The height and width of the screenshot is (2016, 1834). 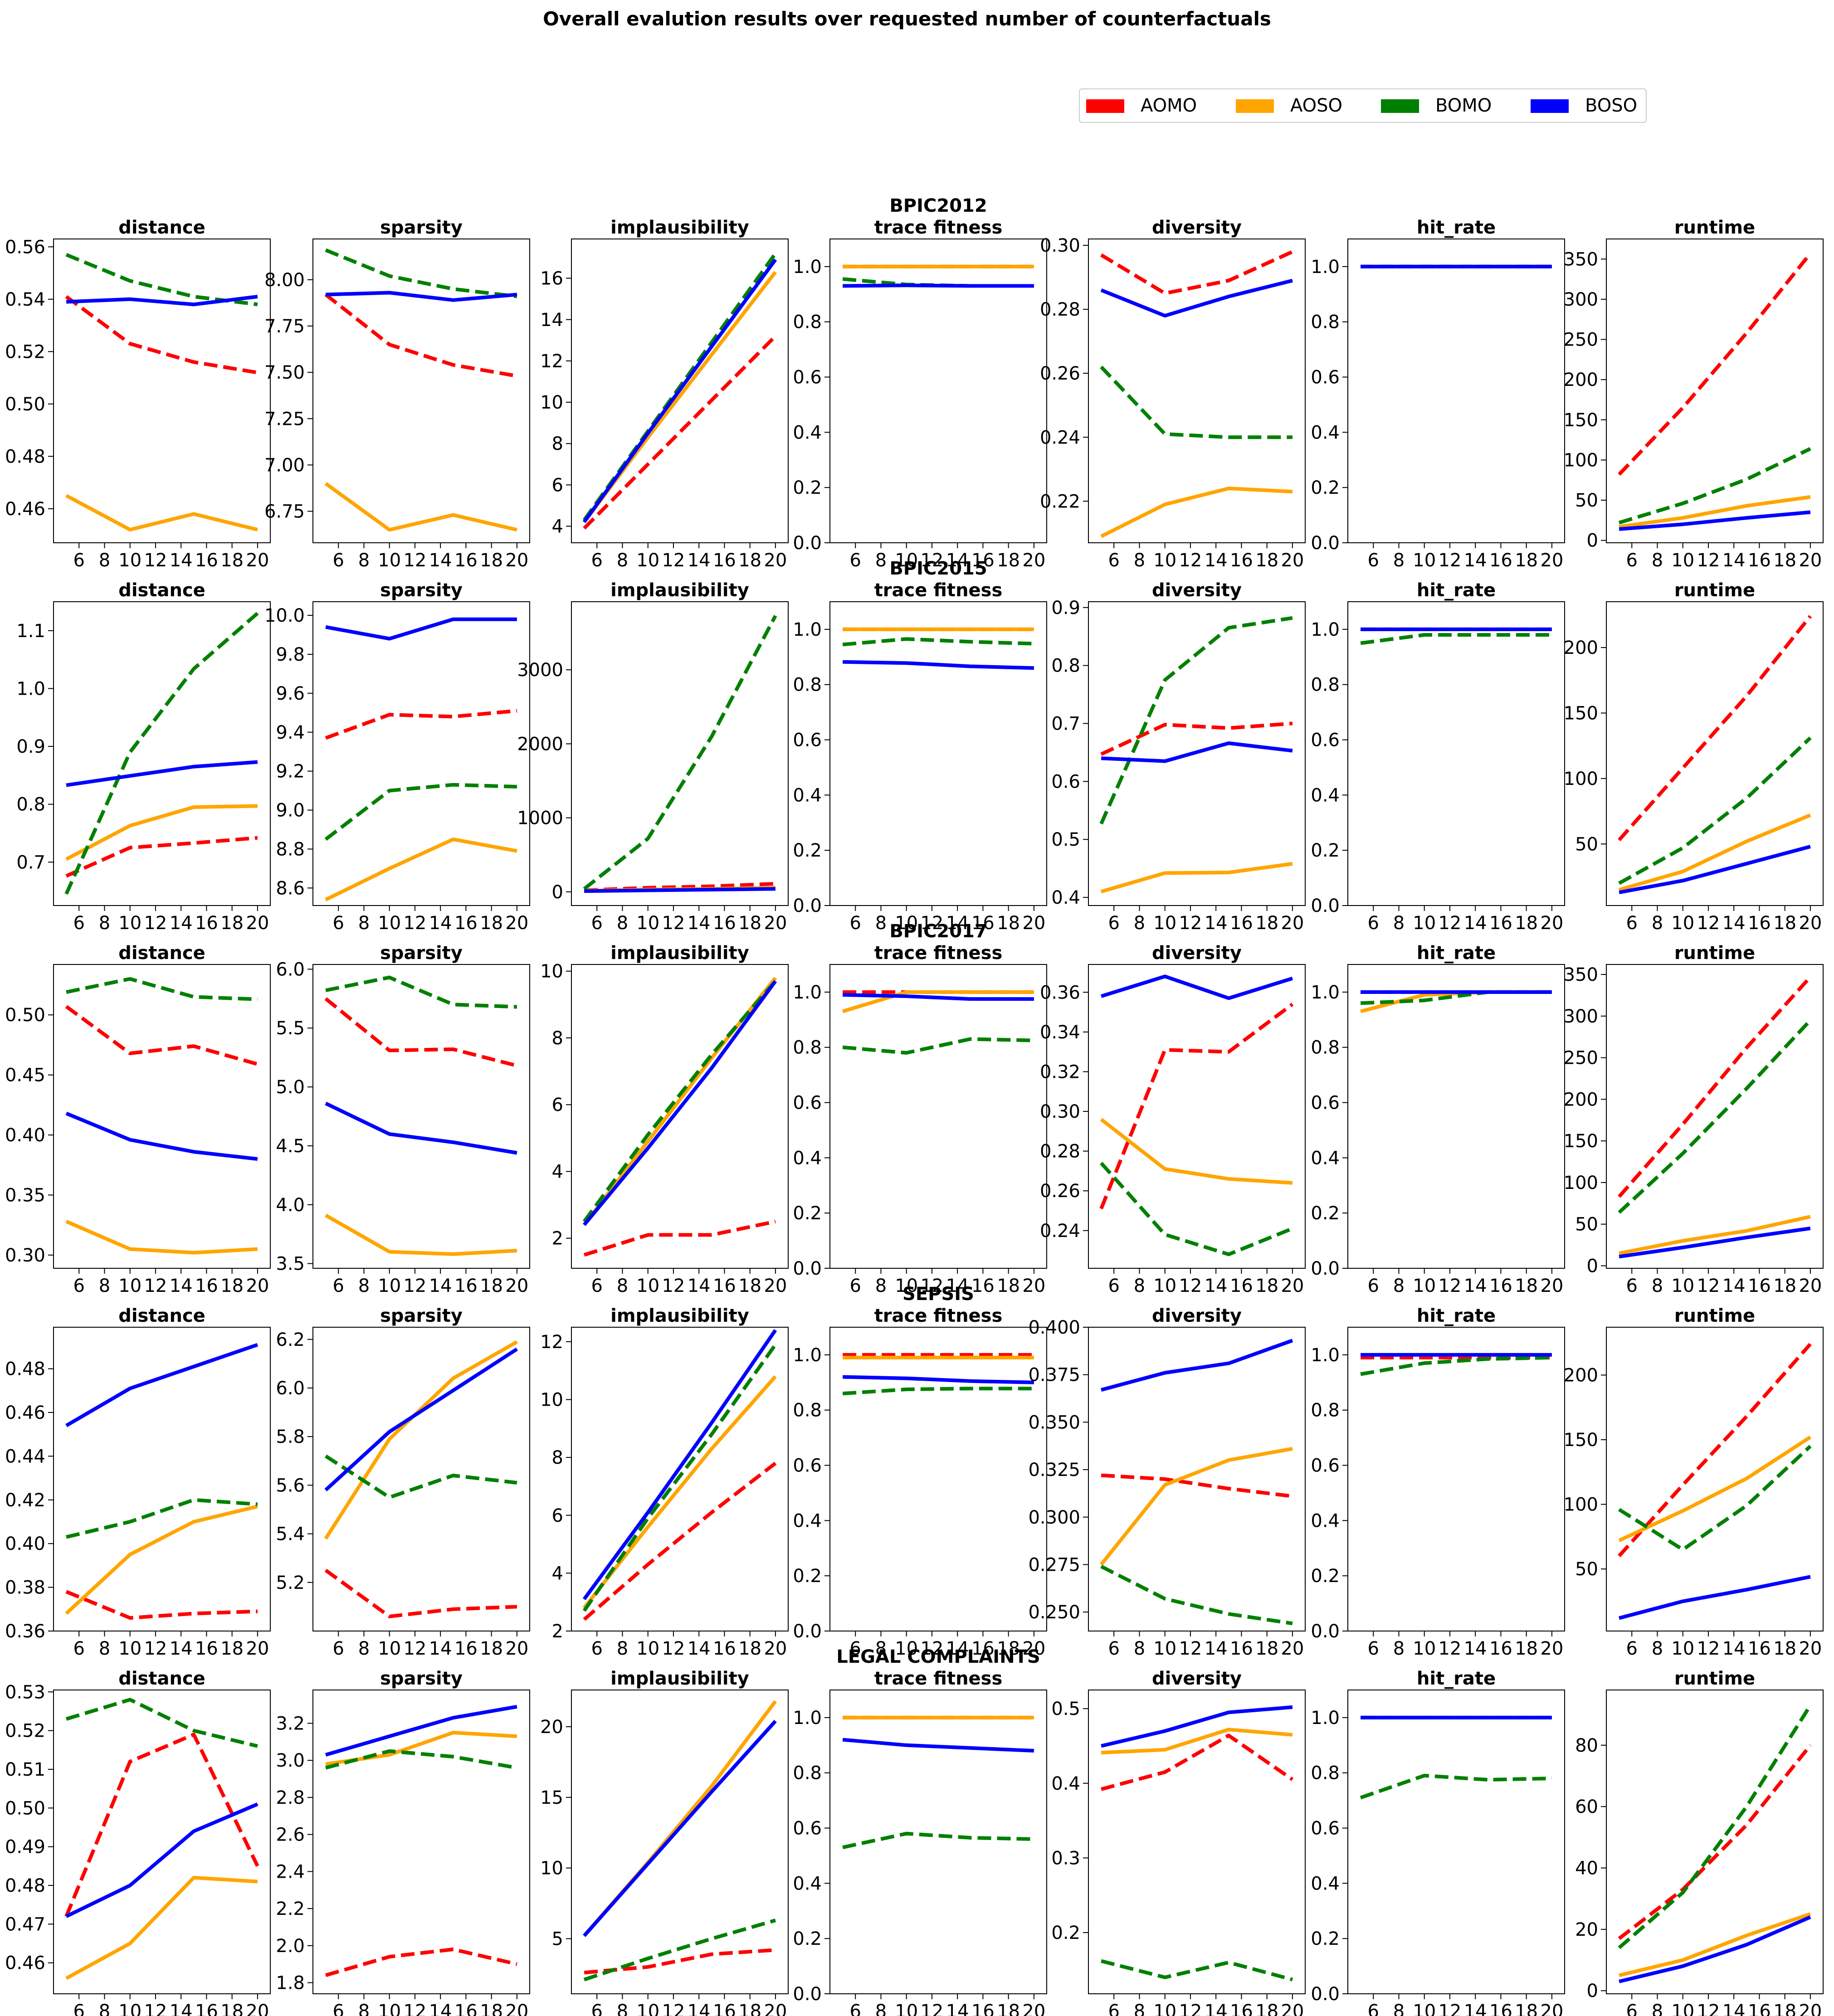 What do you see at coordinates (1255, 106) in the screenshot?
I see `legend-swatch-aoso` at bounding box center [1255, 106].